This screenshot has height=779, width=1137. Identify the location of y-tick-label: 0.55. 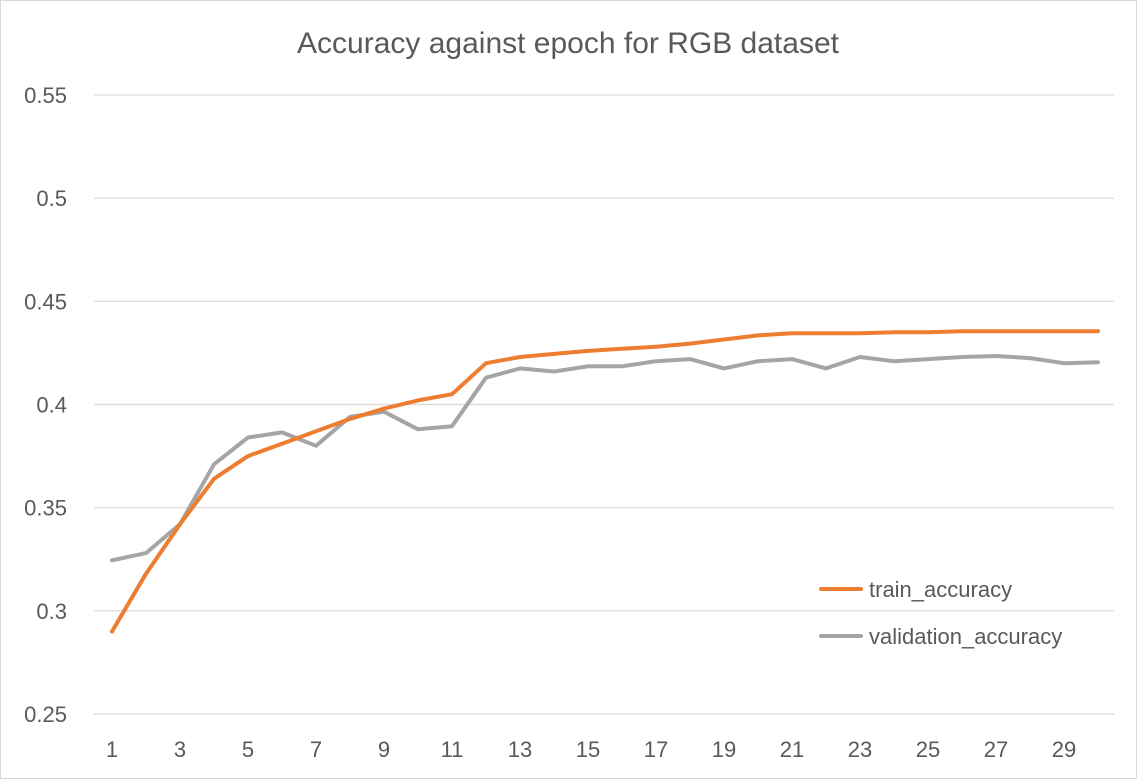
(45, 95).